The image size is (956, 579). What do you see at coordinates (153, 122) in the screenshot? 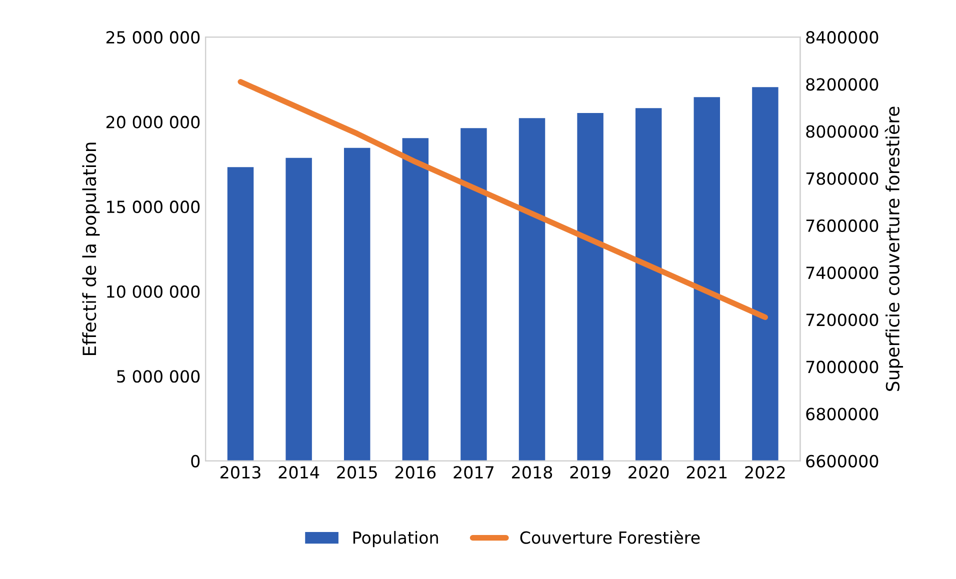
I see `y-tick-label: 20 000 000` at bounding box center [153, 122].